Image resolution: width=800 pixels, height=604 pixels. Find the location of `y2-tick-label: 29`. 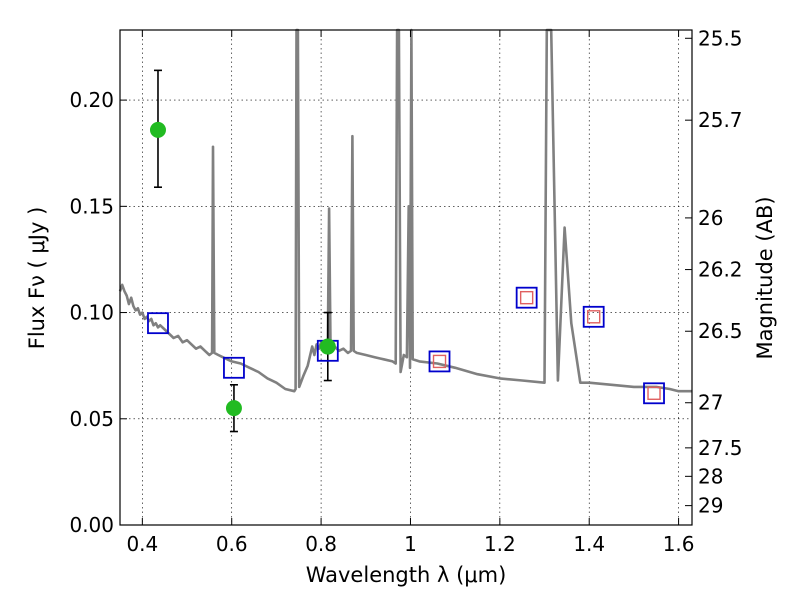

y2-tick-label: 29 is located at coordinates (710, 506).